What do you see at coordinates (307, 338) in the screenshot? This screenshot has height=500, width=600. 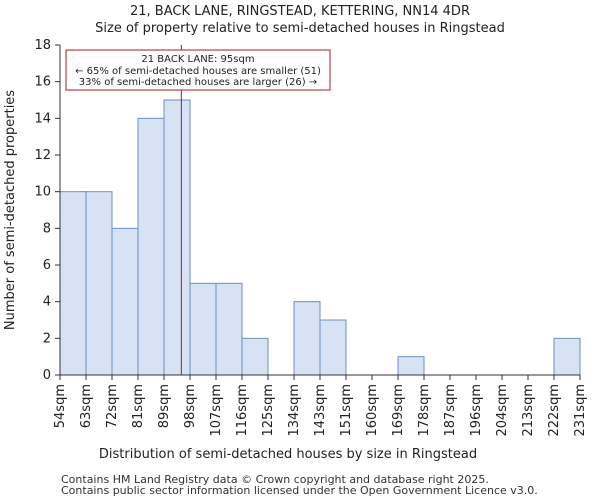 I see `bar-134sqm` at bounding box center [307, 338].